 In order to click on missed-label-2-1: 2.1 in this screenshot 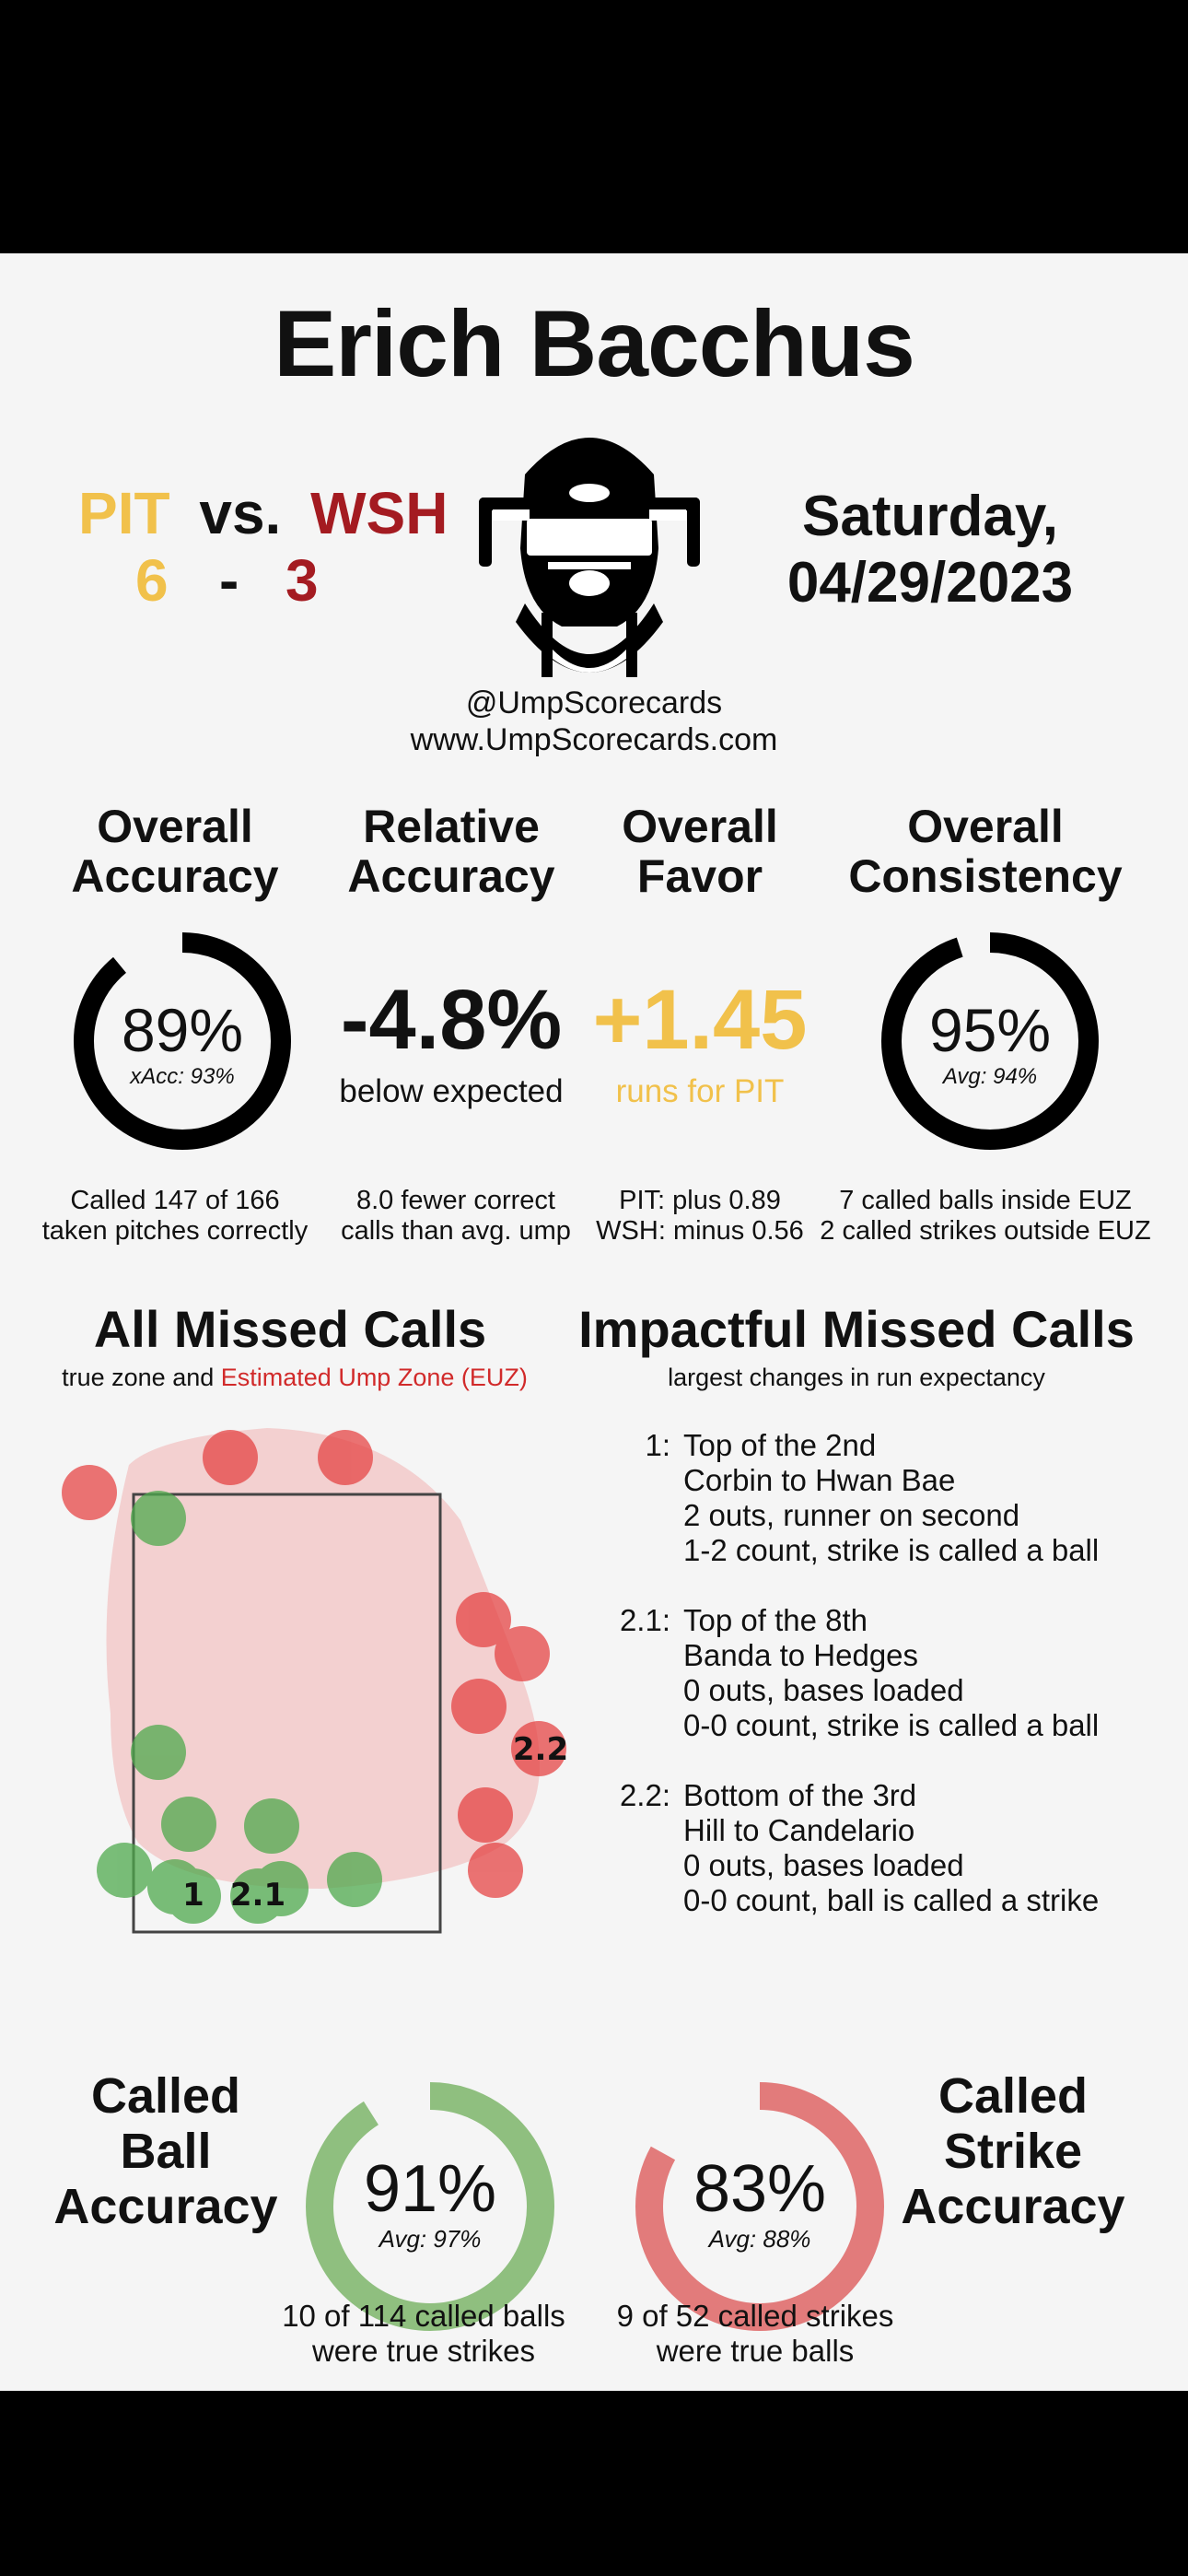, I will do `click(257, 1895)`.